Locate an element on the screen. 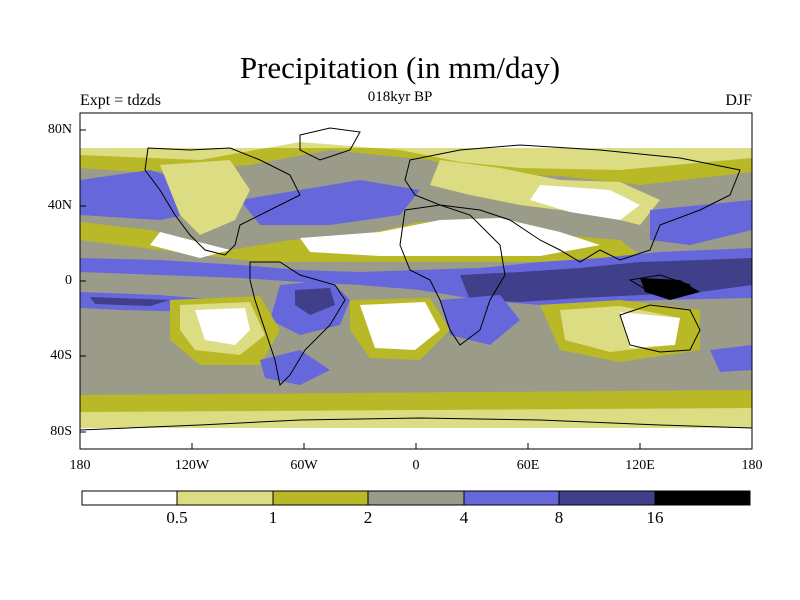  colorbar-label-0-5: 0.5 is located at coordinates (177, 517).